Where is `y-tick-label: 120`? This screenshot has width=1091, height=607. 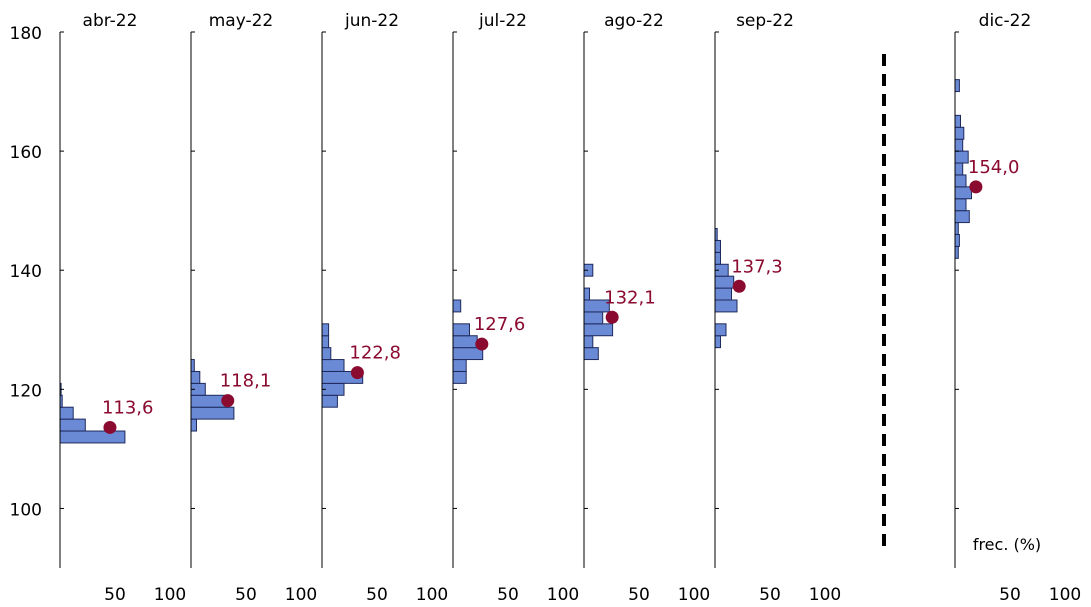
y-tick-label: 120 is located at coordinates (26, 391).